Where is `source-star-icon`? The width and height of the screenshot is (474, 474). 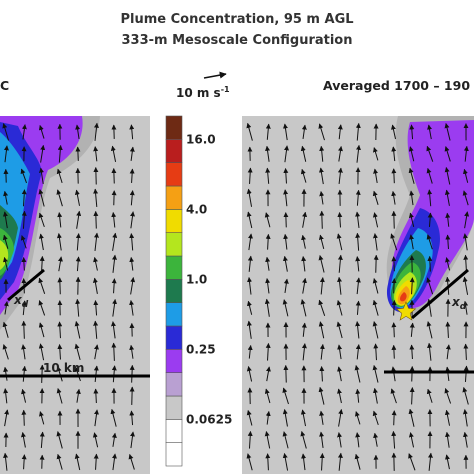
source-star-icon is located at coordinates (406, 311).